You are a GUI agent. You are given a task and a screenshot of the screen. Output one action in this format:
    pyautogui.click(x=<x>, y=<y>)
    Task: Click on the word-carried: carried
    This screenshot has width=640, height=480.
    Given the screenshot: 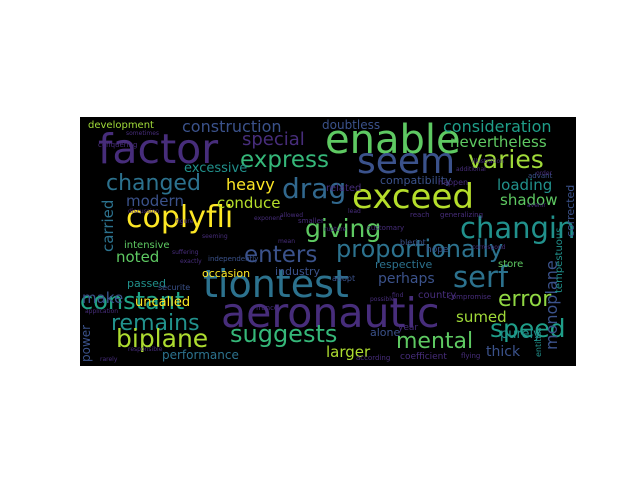 What is the action you would take?
    pyautogui.click(x=108, y=225)
    